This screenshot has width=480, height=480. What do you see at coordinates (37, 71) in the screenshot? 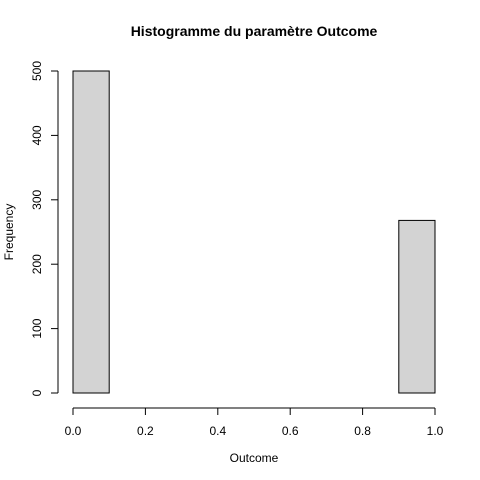
I see `y-tick-label: 500` at bounding box center [37, 71].